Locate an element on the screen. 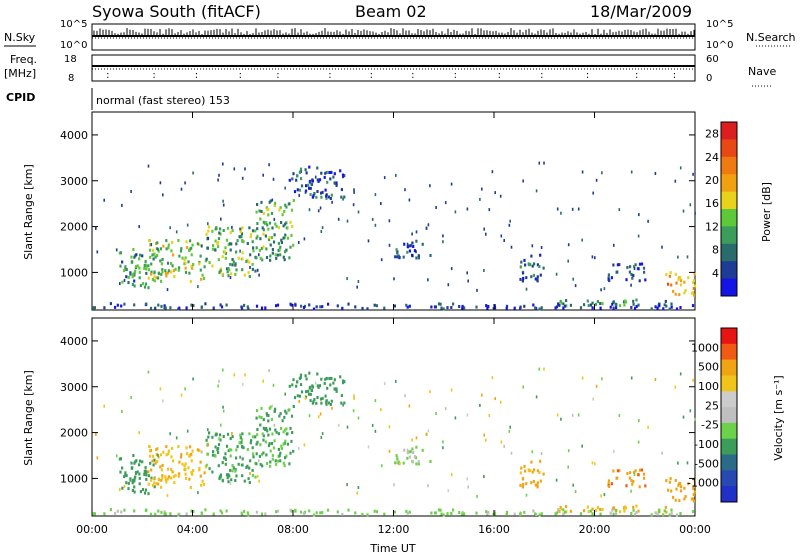  cpid-value: normal (fast stereo) 153 is located at coordinates (163, 100).